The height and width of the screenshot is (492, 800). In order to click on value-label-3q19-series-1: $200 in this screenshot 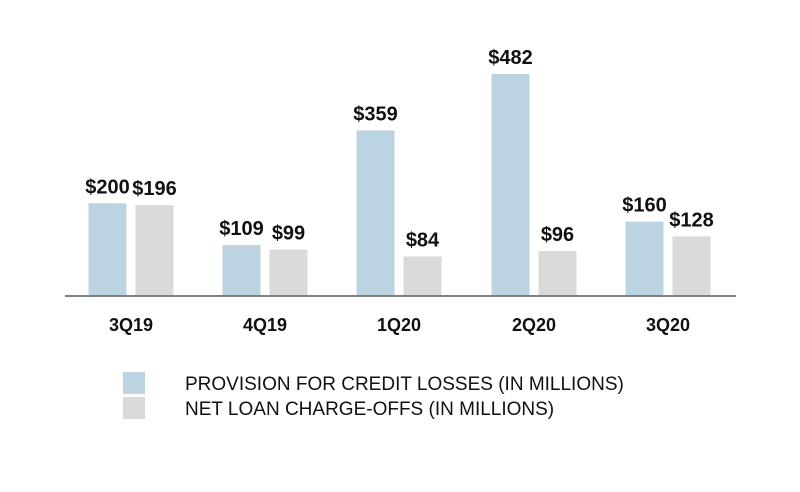, I will do `click(107, 187)`.